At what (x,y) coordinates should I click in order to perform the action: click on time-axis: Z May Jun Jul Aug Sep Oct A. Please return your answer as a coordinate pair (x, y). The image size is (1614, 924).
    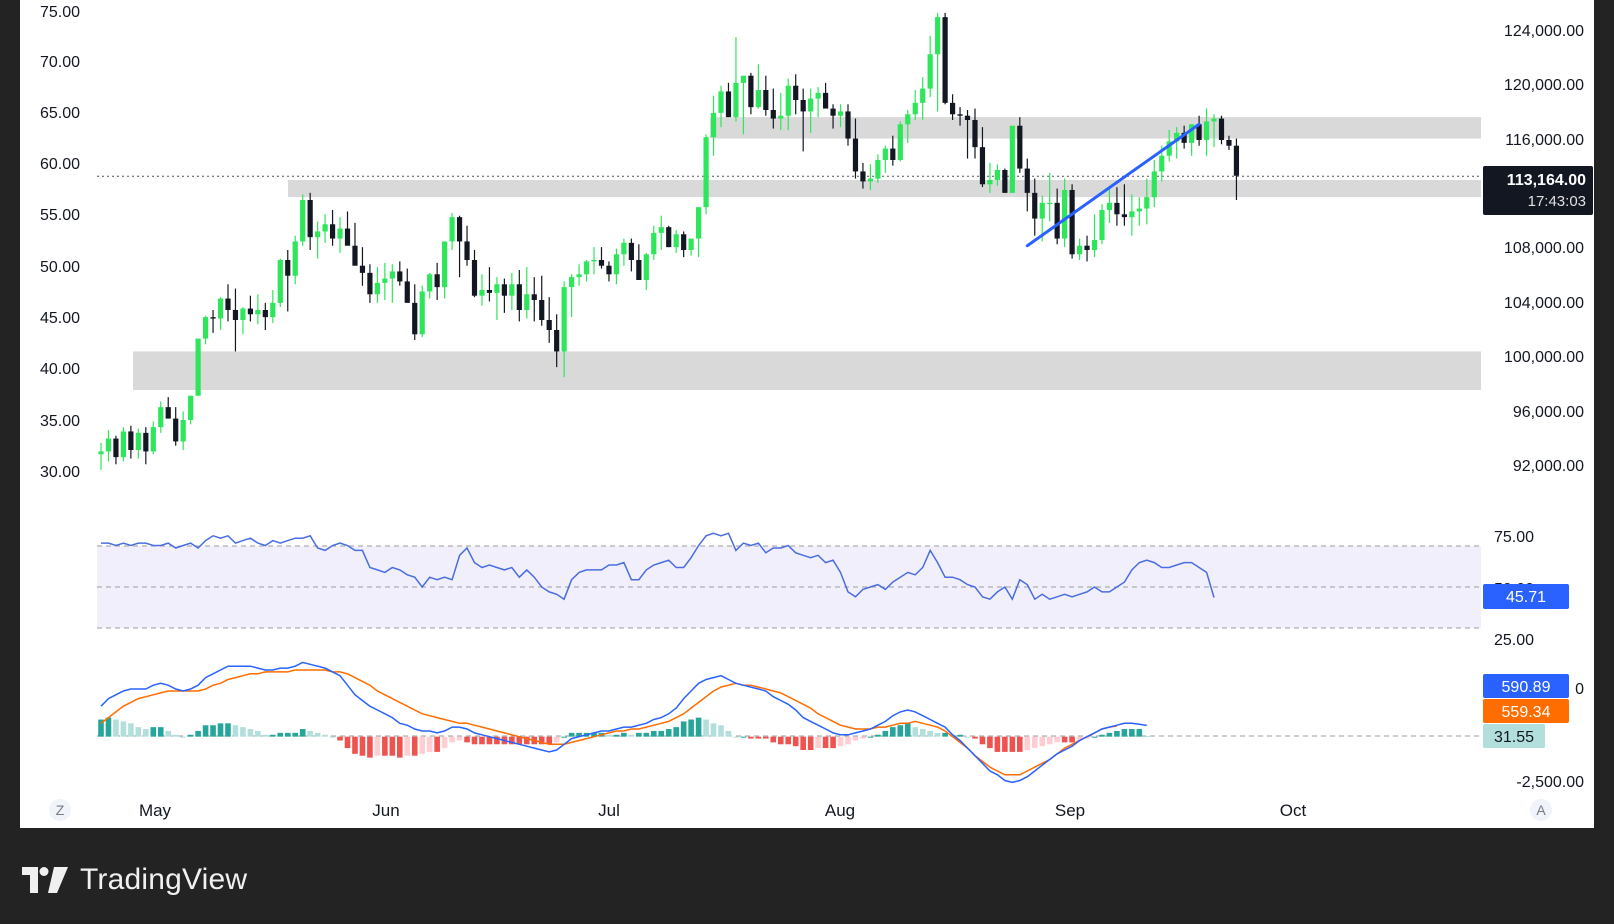
    Looking at the image, I should click on (800, 810).